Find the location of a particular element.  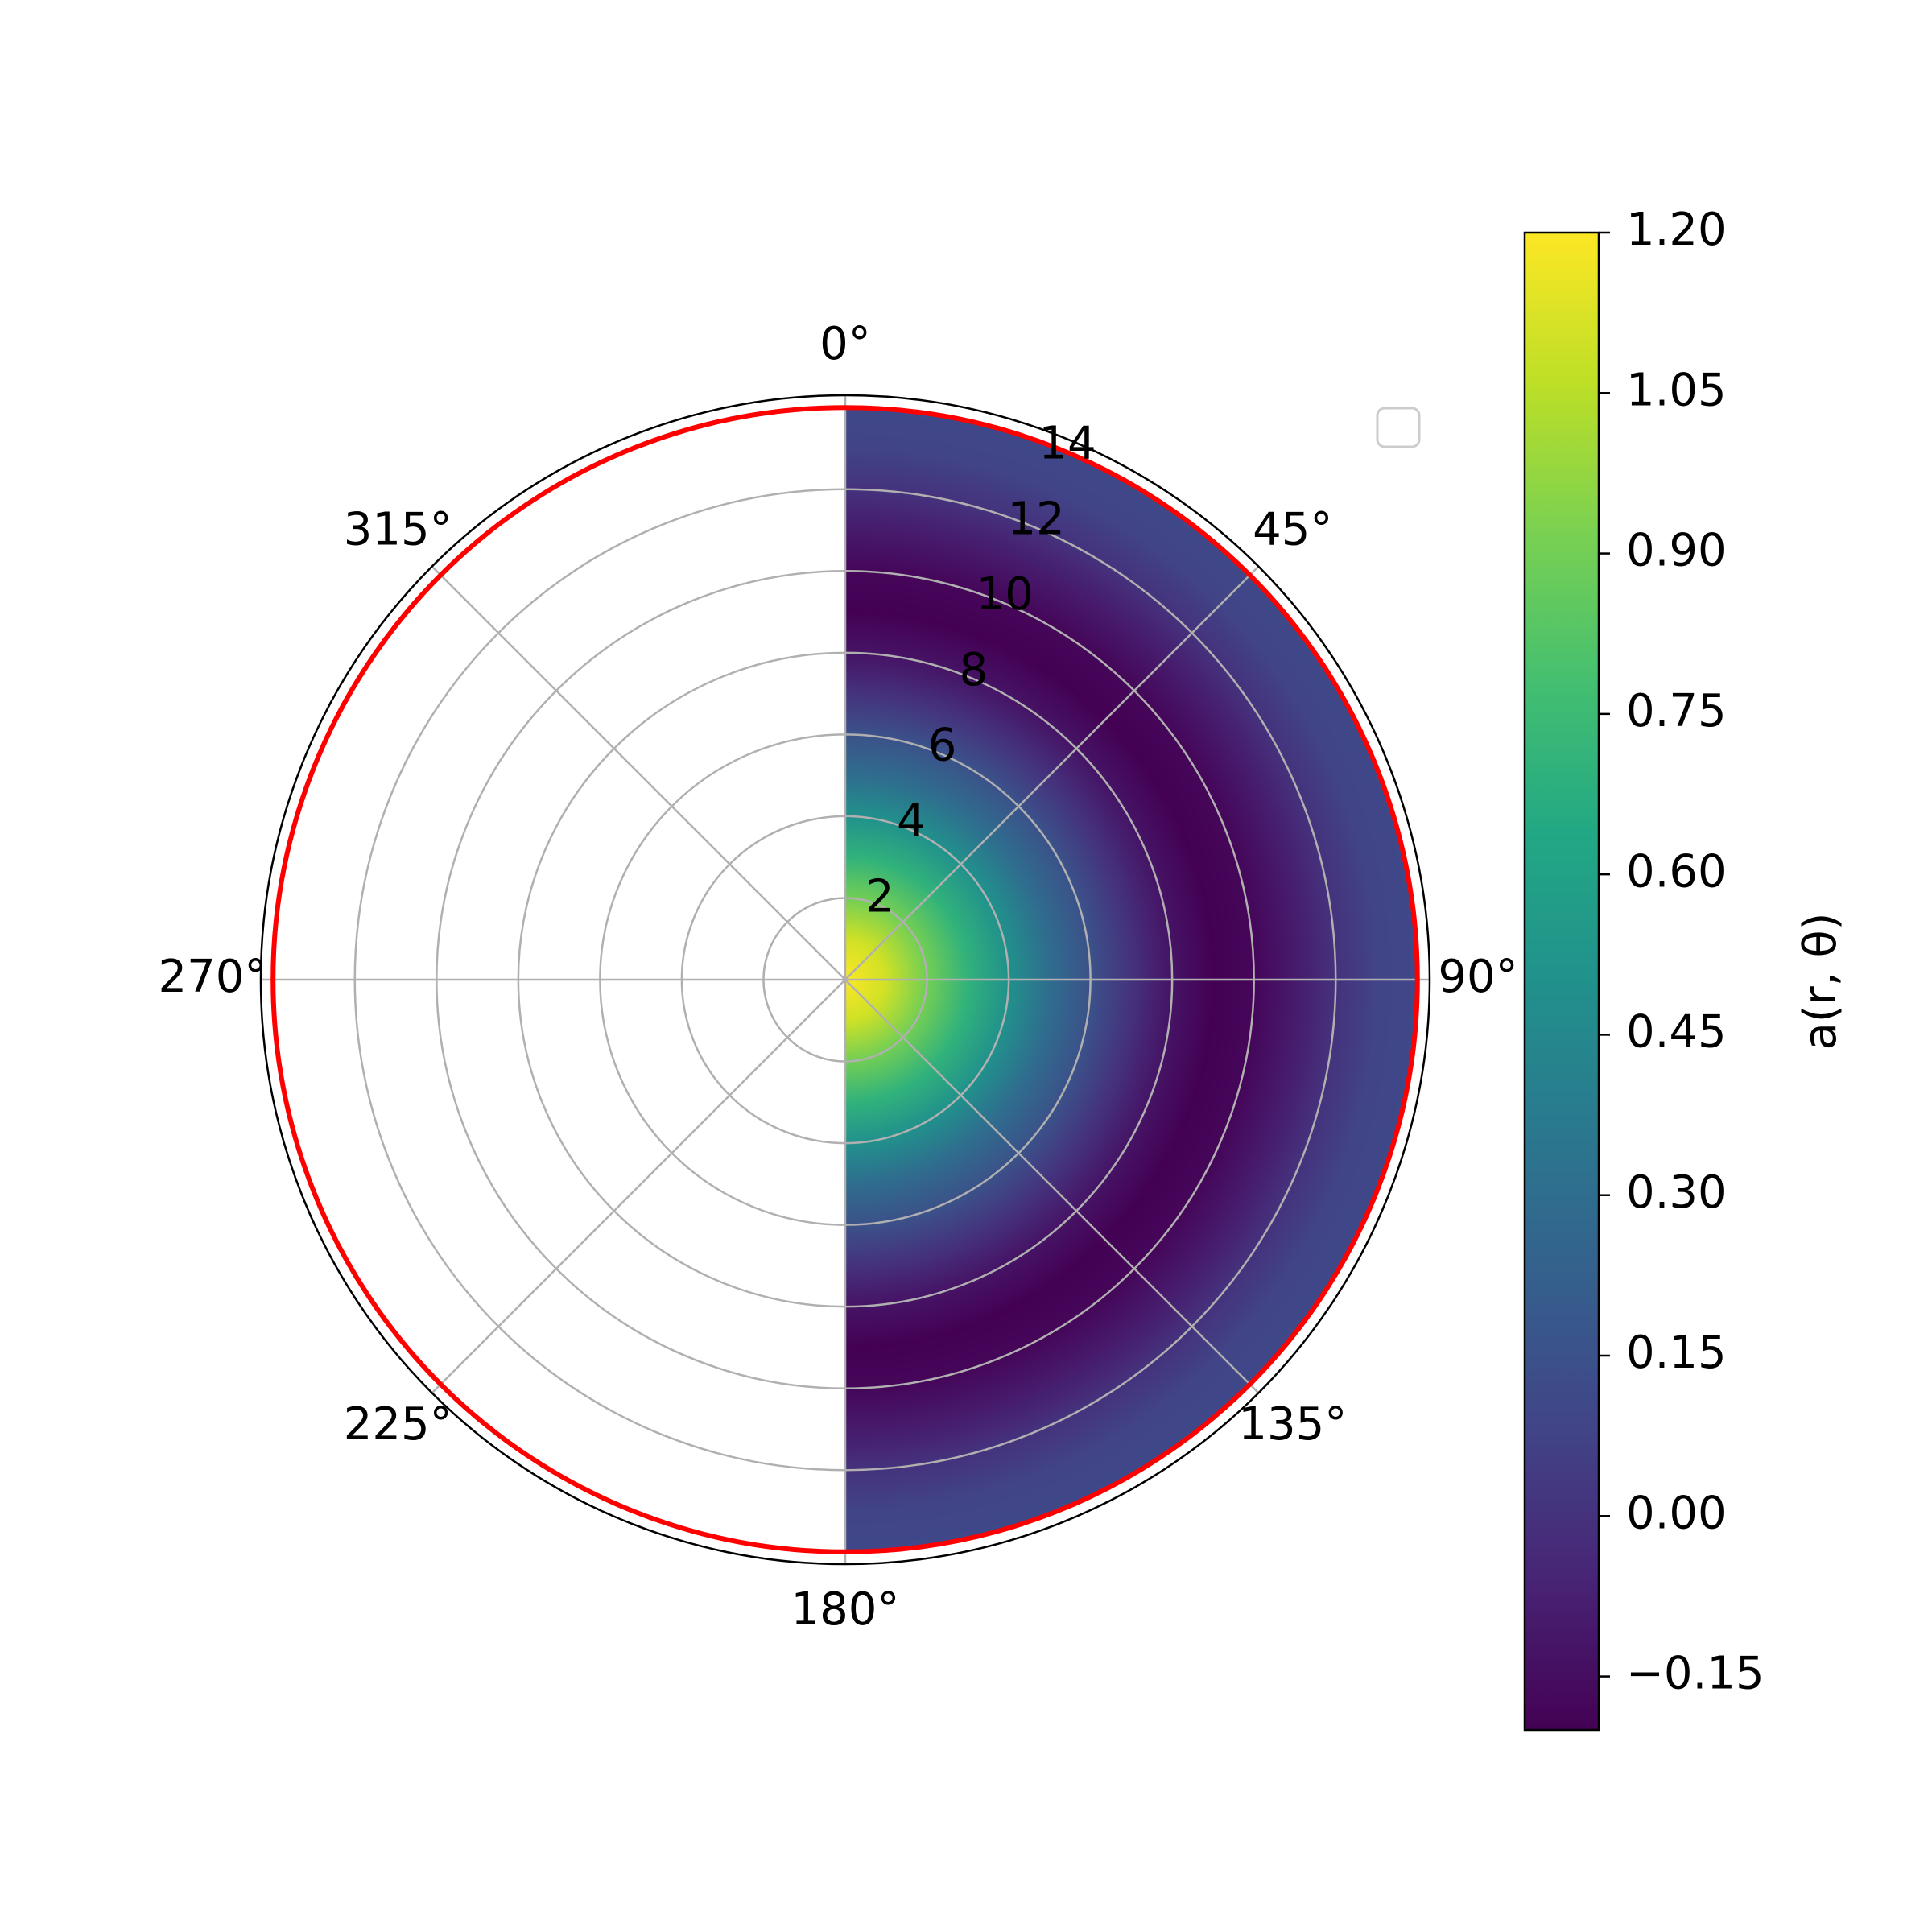

colorbar-tick-label: 1.05 is located at coordinates (1676, 390).